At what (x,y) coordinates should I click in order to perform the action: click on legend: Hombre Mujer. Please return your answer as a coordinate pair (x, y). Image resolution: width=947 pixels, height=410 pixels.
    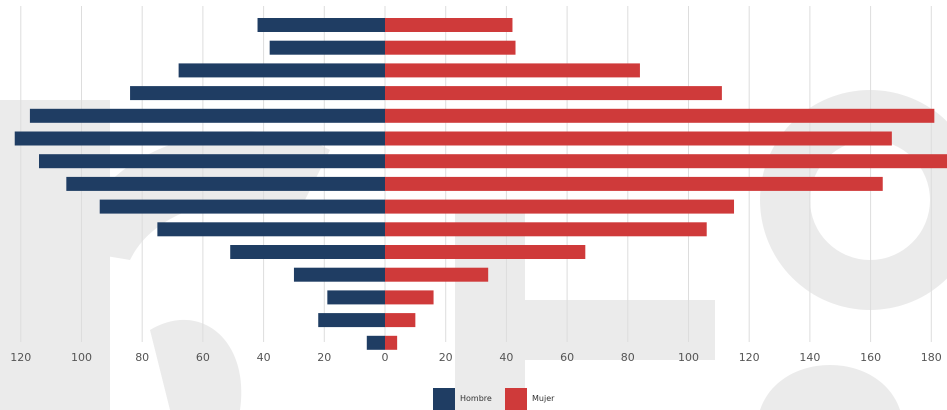
    Looking at the image, I should click on (494, 399).